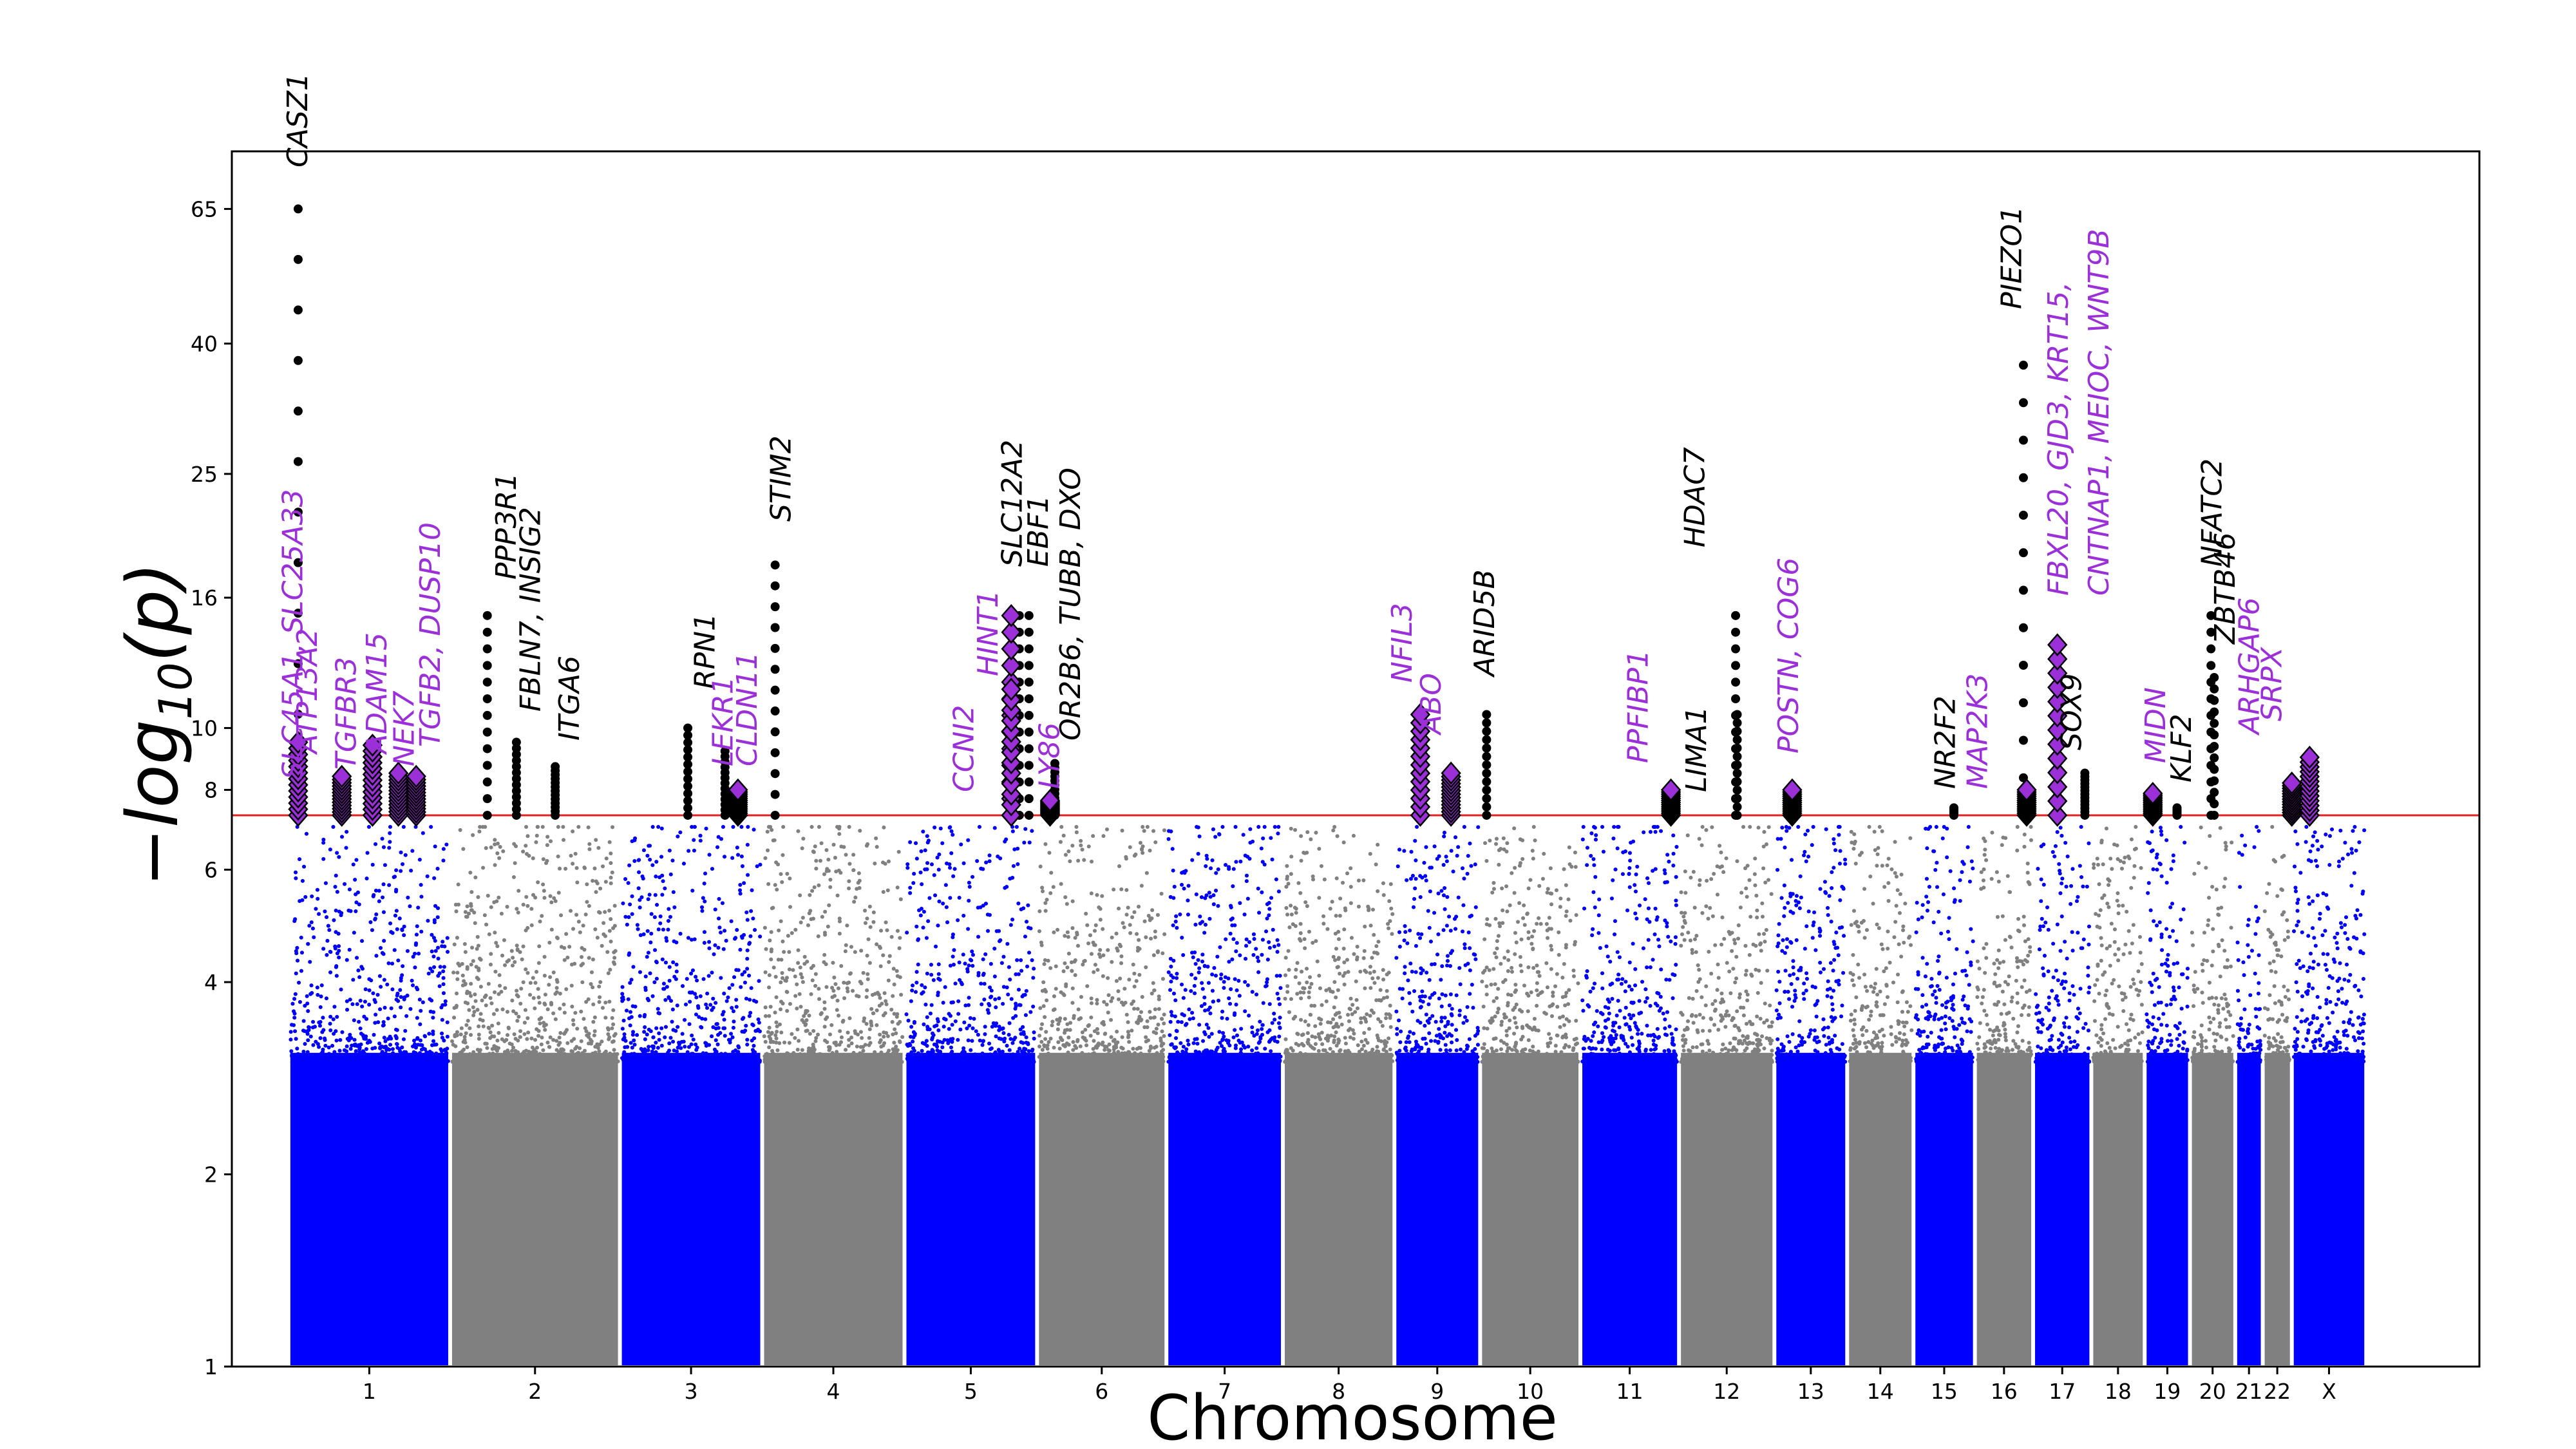 Image resolution: width=2576 pixels, height=1449 pixels. What do you see at coordinates (211, 1366) in the screenshot?
I see `y-tick-label: 1` at bounding box center [211, 1366].